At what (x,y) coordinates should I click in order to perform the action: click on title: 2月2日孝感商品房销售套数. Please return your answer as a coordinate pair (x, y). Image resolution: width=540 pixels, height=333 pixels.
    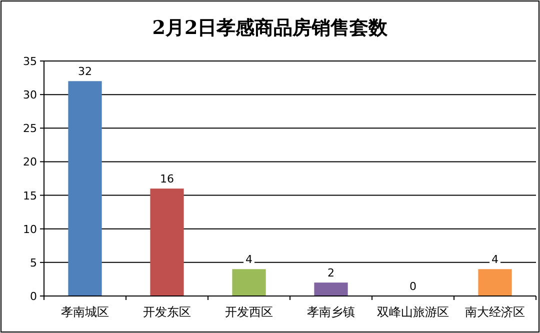
    Looking at the image, I should click on (270, 28).